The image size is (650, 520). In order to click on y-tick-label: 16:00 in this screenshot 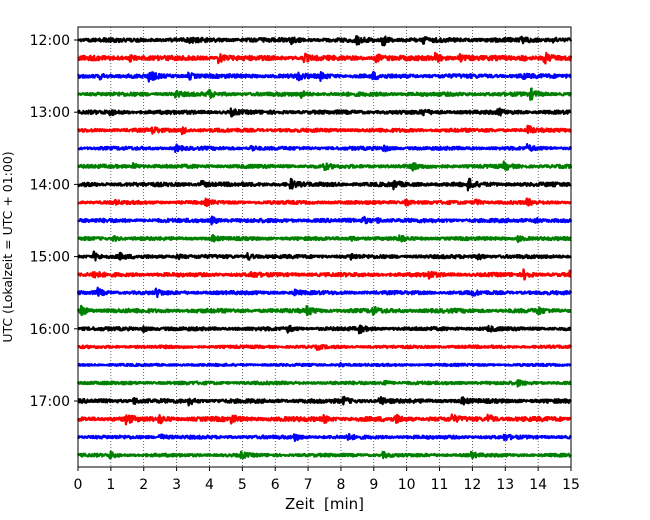, I will do `click(50, 330)`.